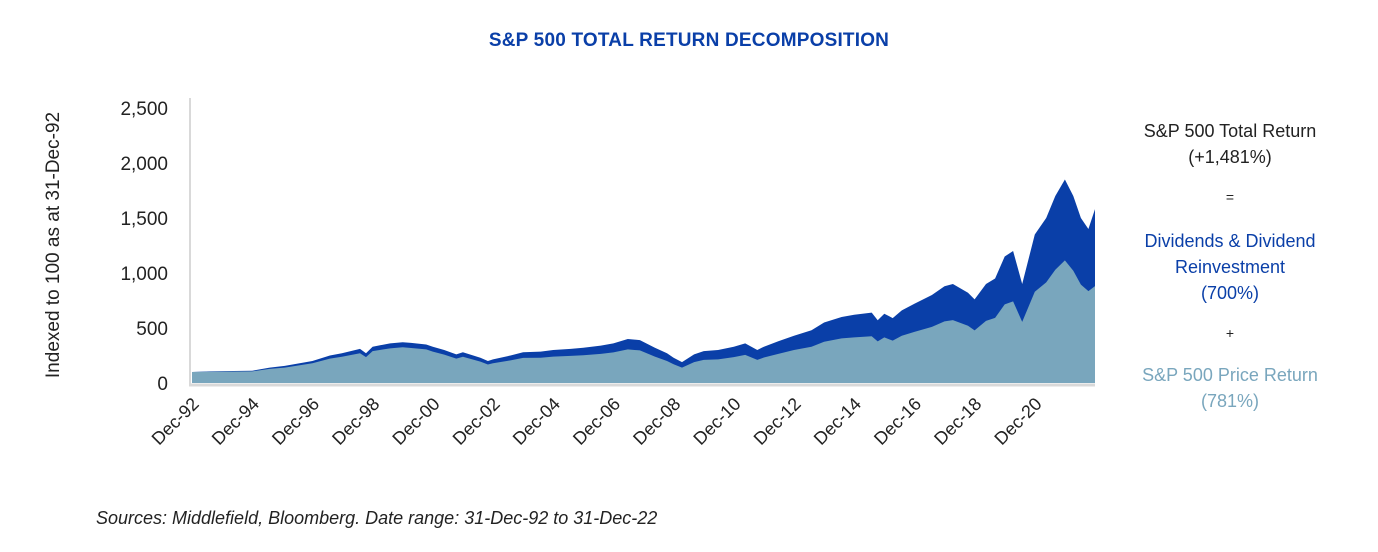 This screenshot has height=552, width=1378. I want to click on y-tick-labels: 0 500 1,000 1,500 2,000 2,500, so click(144, 247).